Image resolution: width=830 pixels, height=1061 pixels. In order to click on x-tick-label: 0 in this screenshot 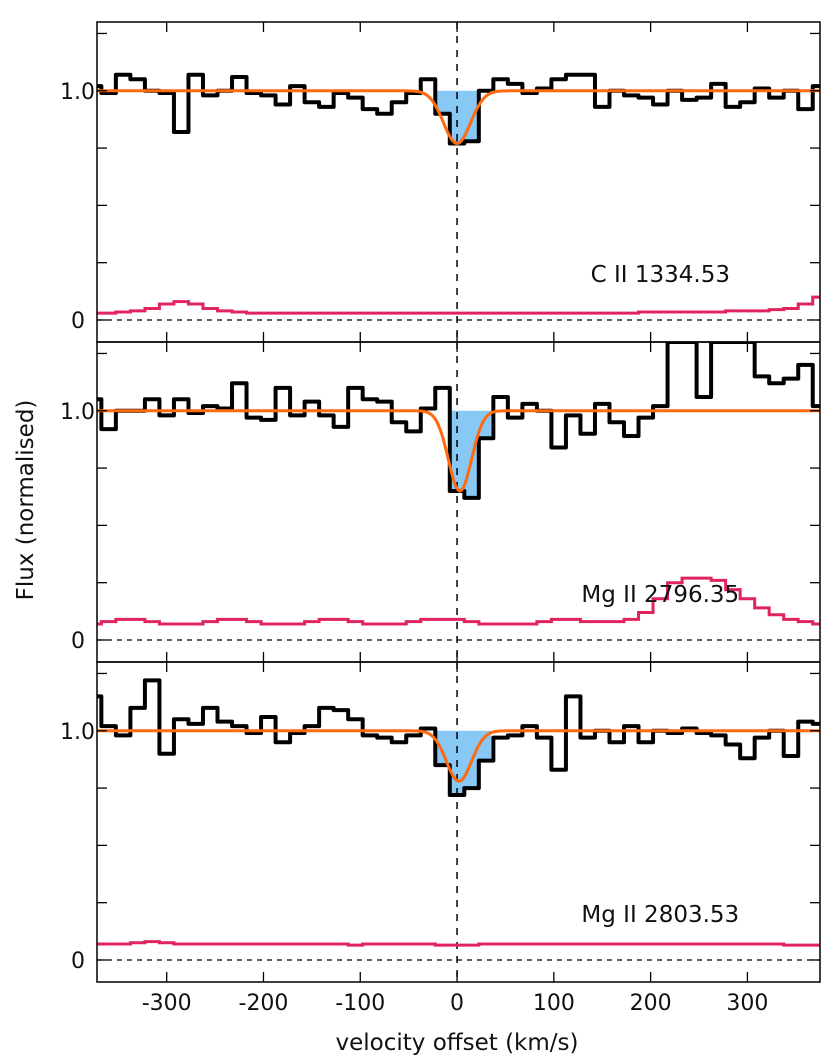, I will do `click(457, 1003)`.